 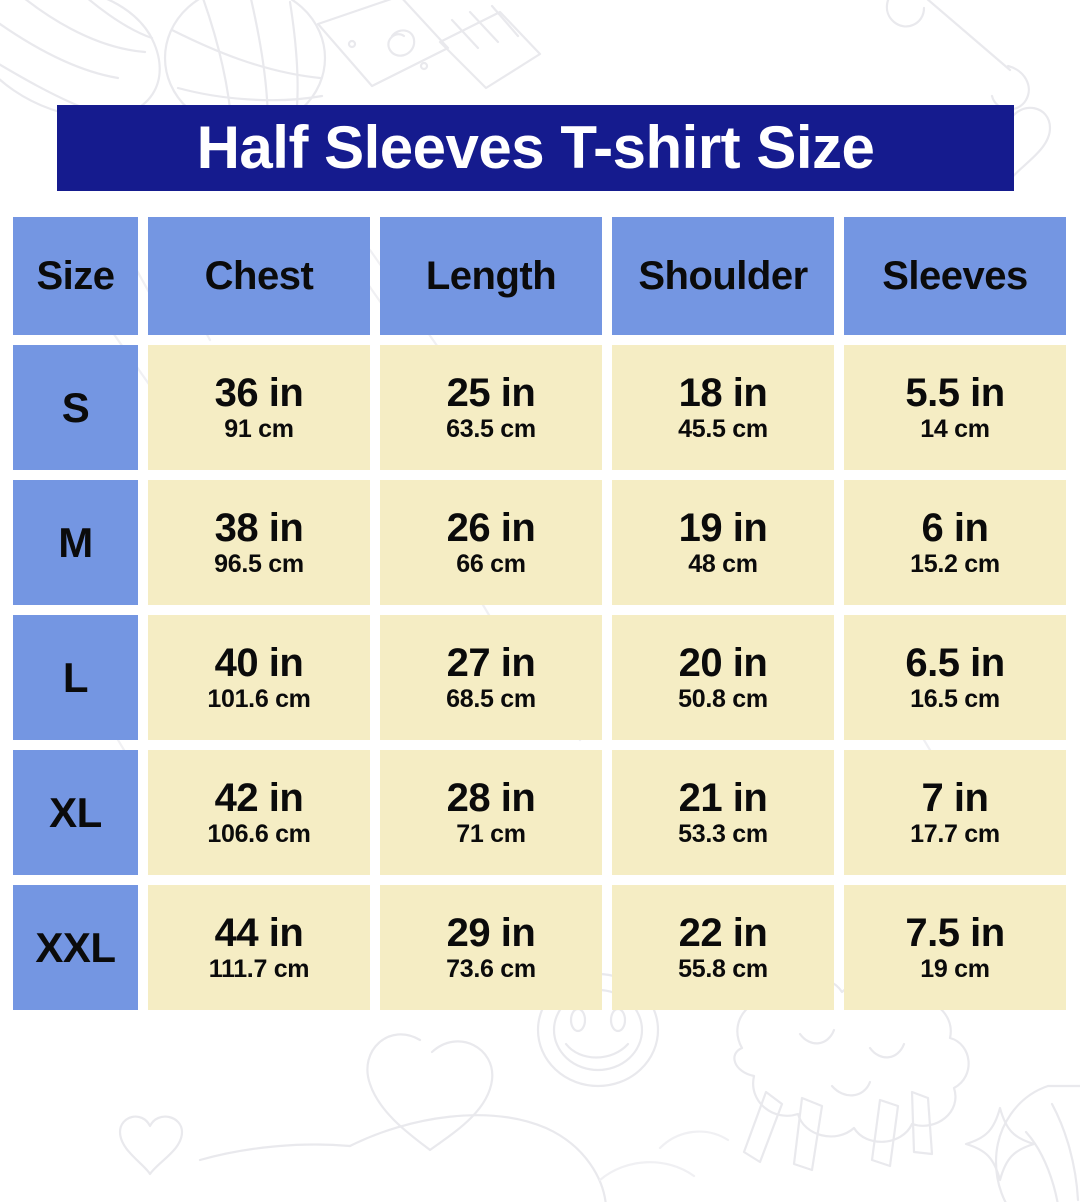 I want to click on shoulder-cell: 22 in 55.8 cm, so click(x=723, y=947).